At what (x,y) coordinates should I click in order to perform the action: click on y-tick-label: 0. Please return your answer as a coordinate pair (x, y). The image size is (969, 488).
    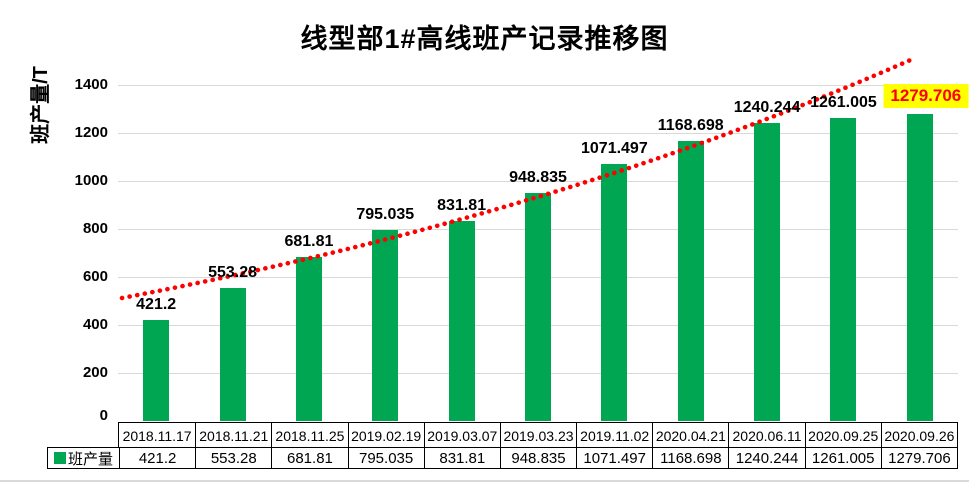
    Looking at the image, I should click on (103, 415).